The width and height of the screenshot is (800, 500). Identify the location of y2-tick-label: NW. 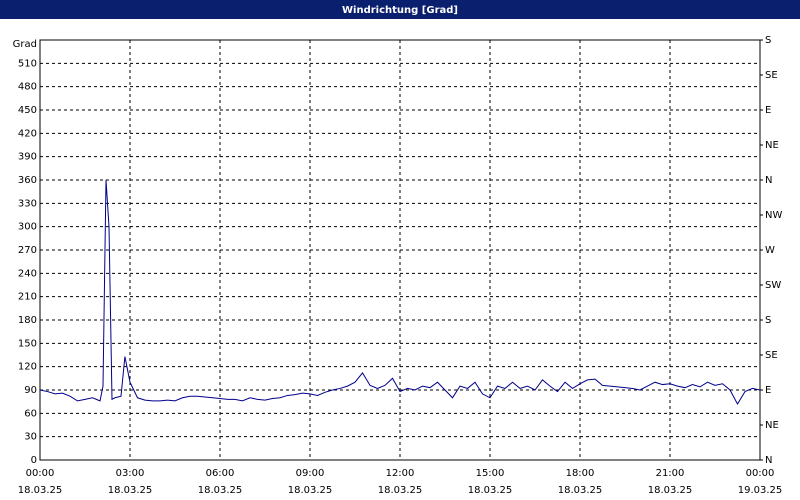
(773, 215).